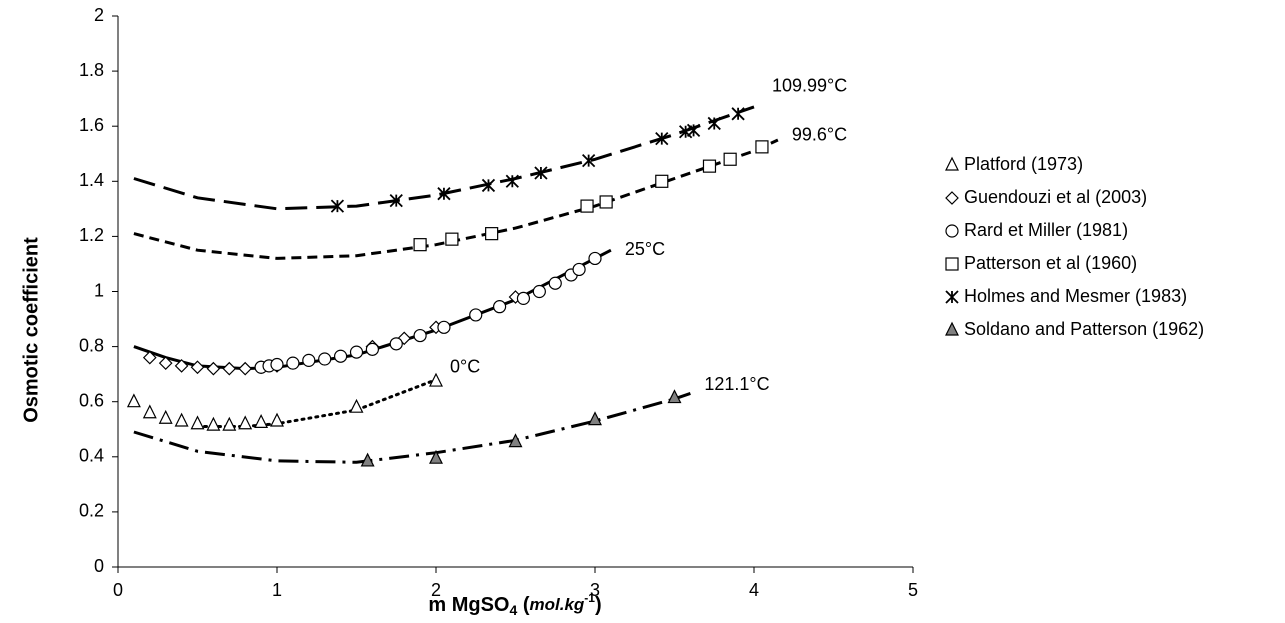 This screenshot has height=623, width=1285. I want to click on y-tick-label: 0.4, so click(91, 456).